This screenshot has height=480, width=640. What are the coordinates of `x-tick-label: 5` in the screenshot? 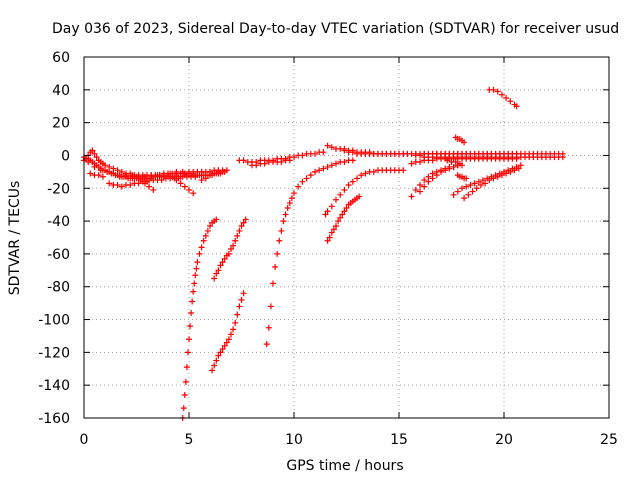 It's located at (189, 440).